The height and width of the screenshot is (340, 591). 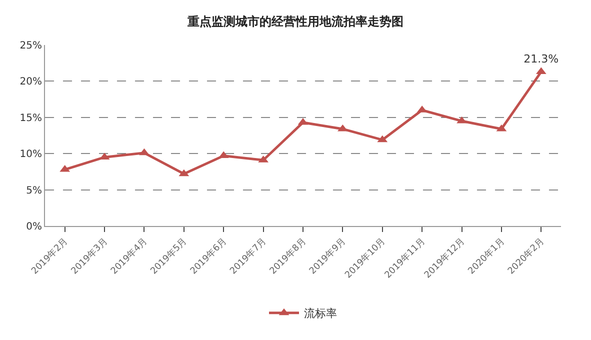 I want to click on y-tick-label: 10%, so click(x=31, y=154).